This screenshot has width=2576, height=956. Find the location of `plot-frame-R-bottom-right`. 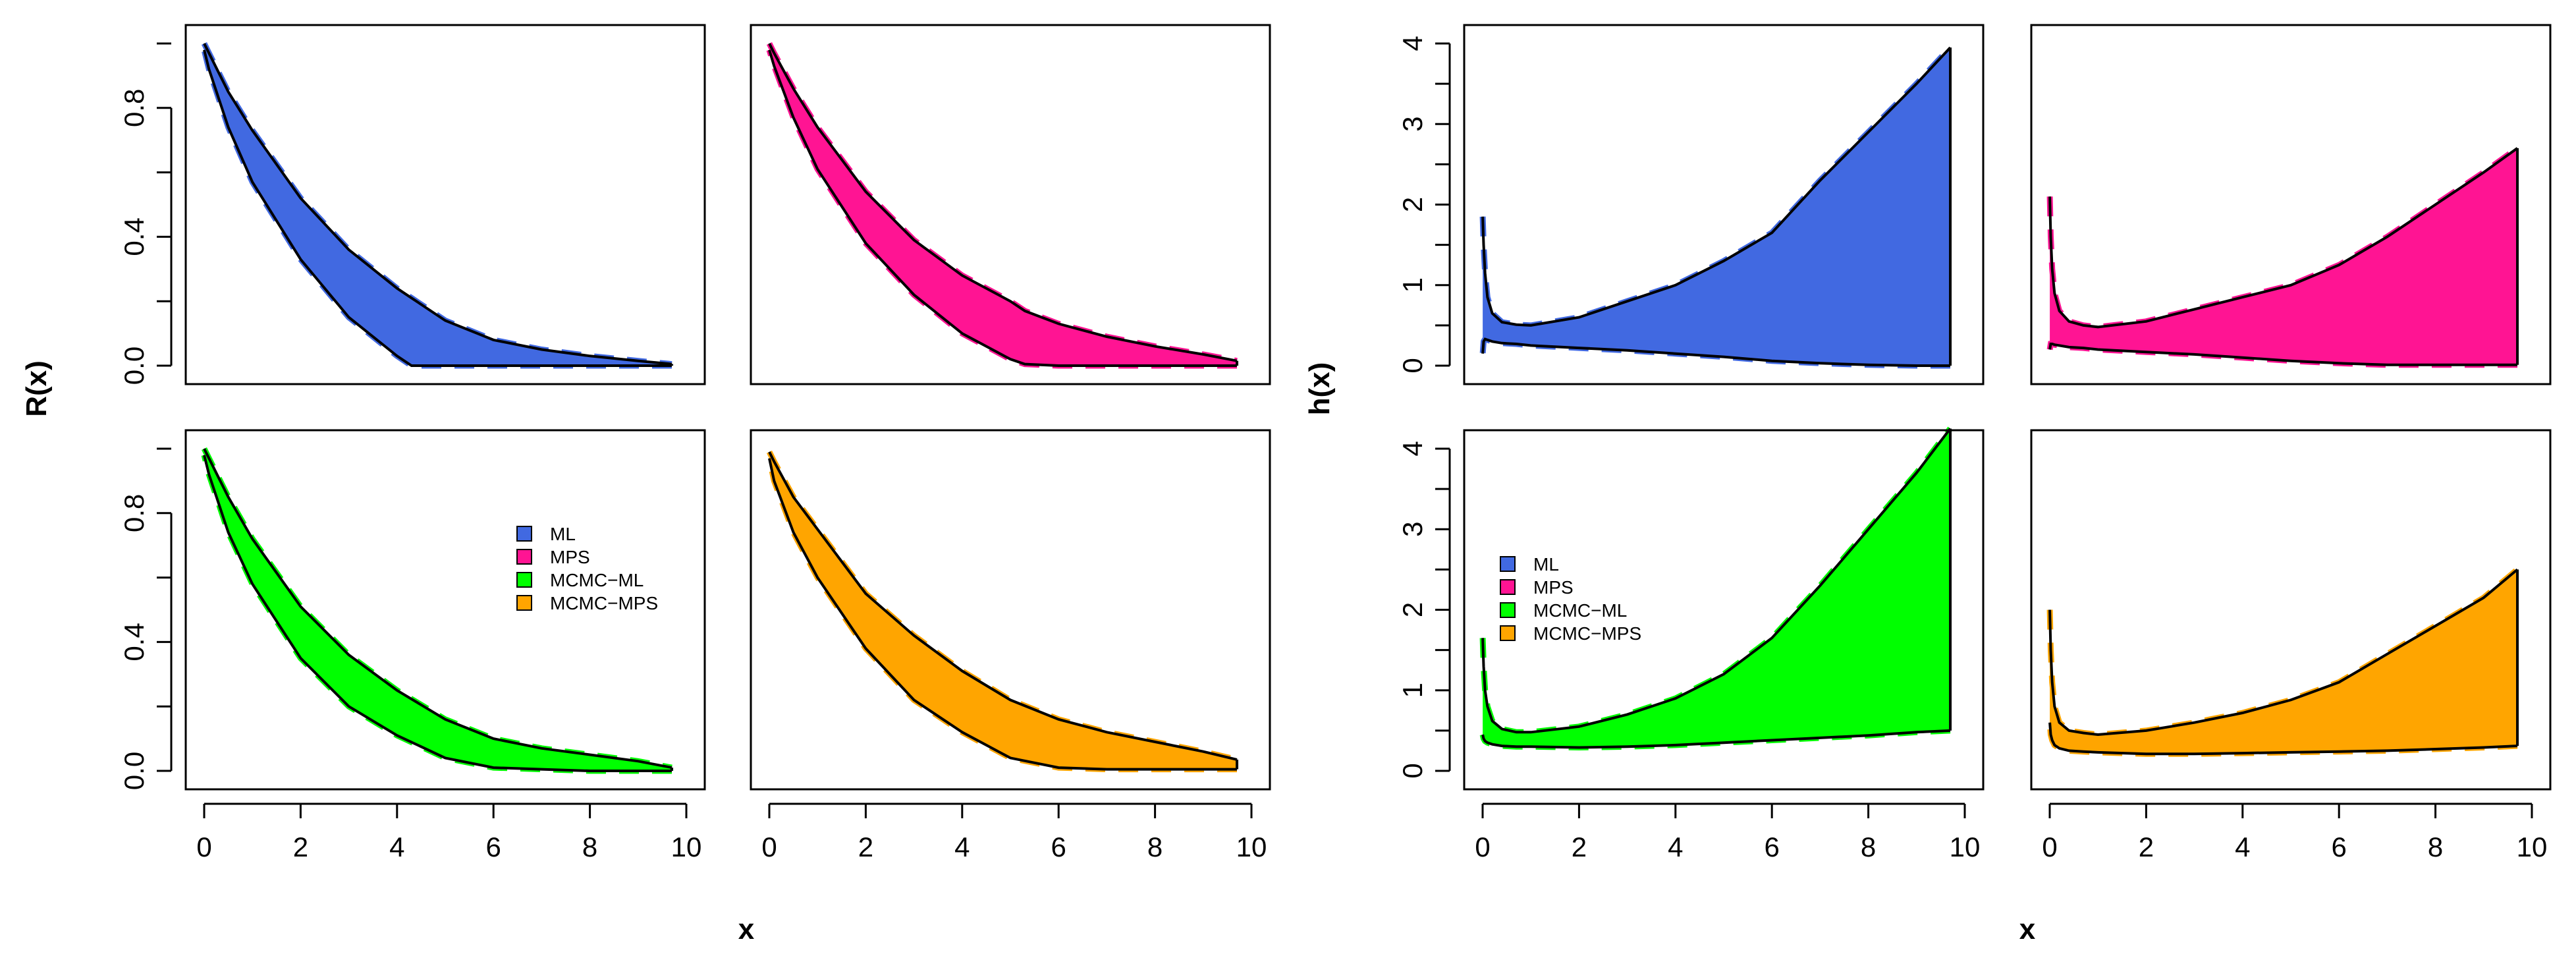

plot-frame-R-bottom-right is located at coordinates (1010, 610).